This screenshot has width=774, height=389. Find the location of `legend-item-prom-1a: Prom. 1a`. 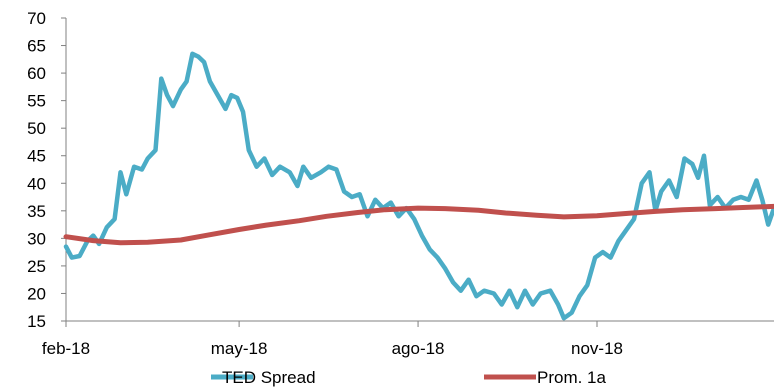

legend-item-prom-1a: Prom. 1a is located at coordinates (545, 377).